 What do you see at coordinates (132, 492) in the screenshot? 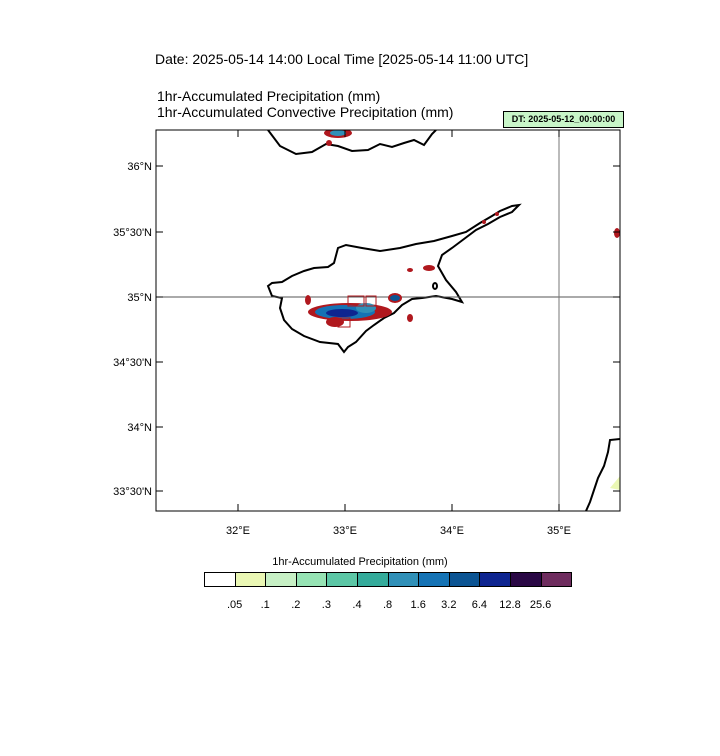
I see `lat-label: 33°30'N` at bounding box center [132, 492].